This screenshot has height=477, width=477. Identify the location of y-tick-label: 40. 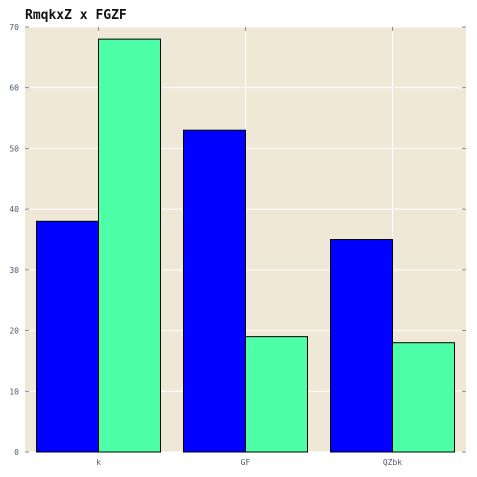
(14, 209).